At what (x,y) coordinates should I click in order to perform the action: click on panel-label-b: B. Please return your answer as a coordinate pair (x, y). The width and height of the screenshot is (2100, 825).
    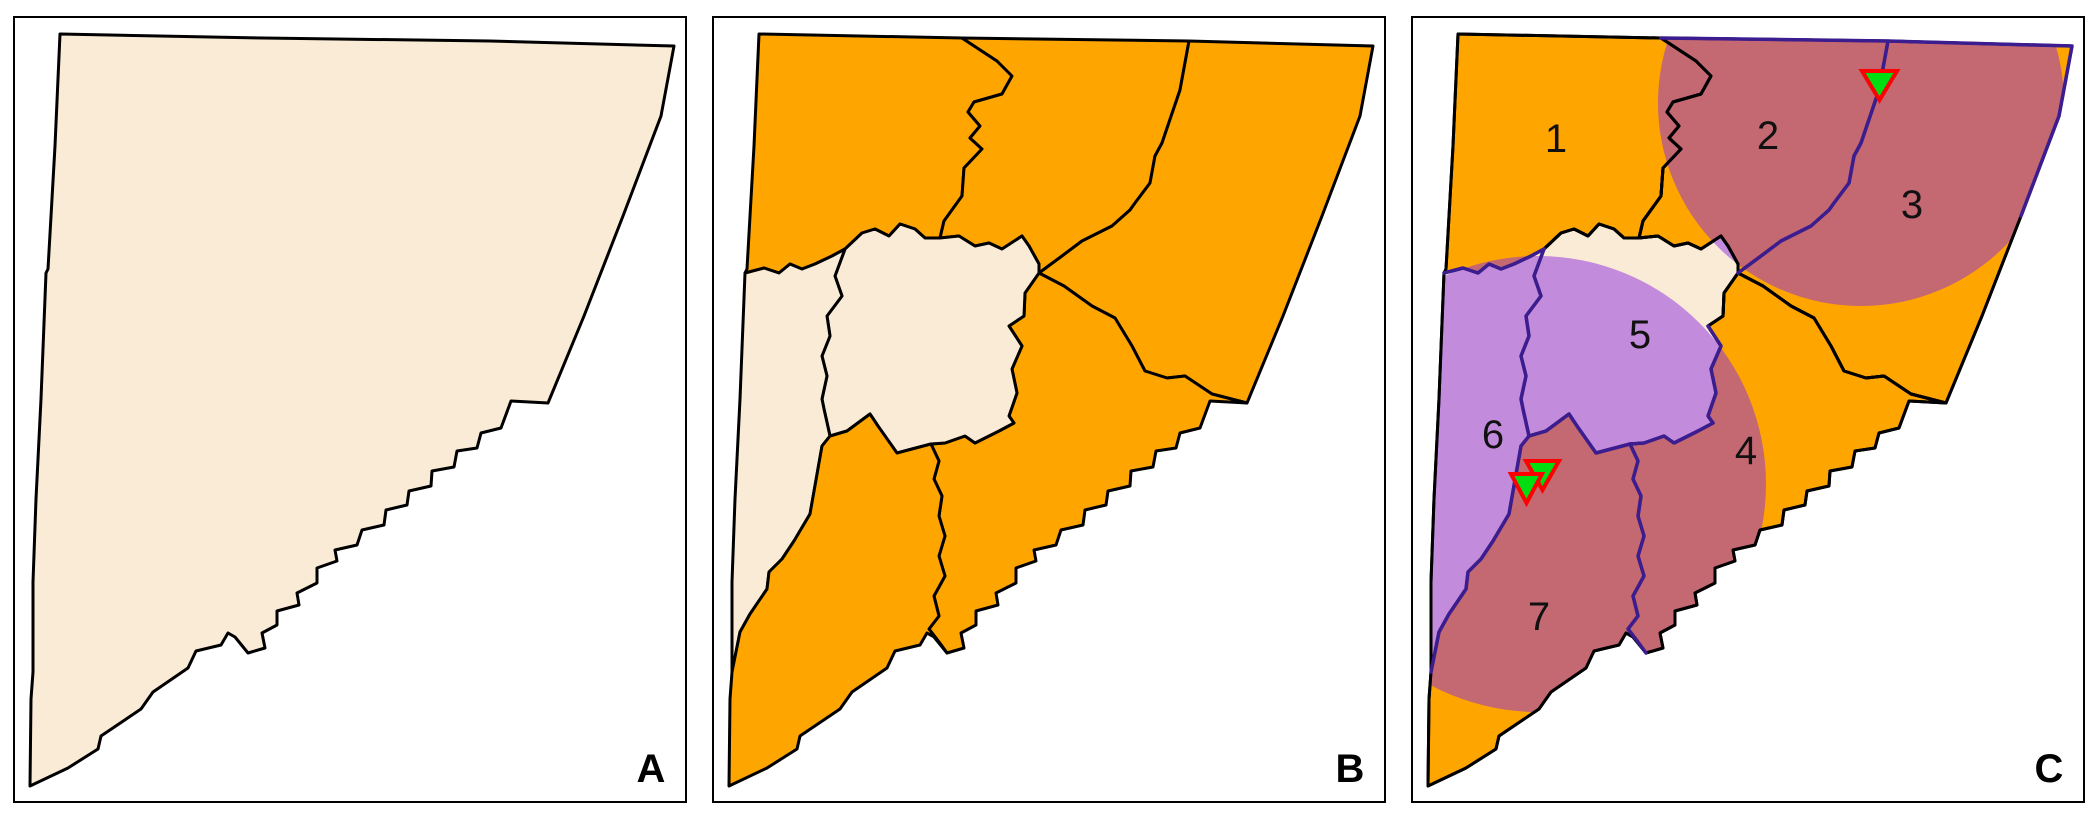
    Looking at the image, I should click on (1350, 769).